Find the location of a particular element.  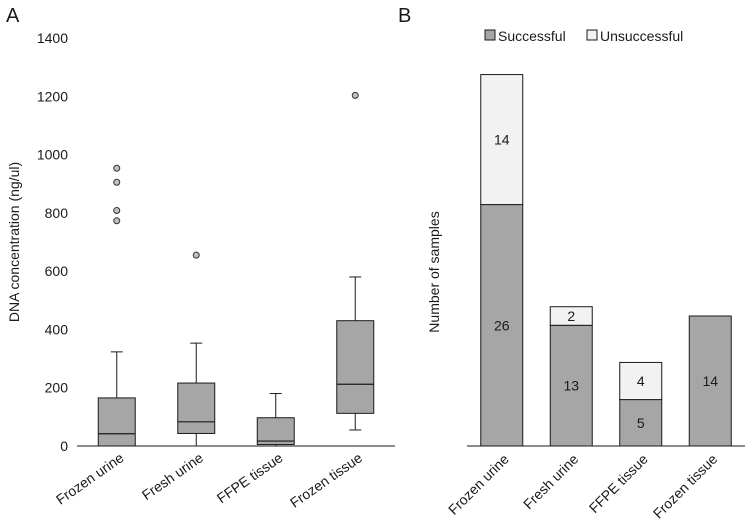

panel-b-legend: Successful Unsuccessful is located at coordinates (583, 36).